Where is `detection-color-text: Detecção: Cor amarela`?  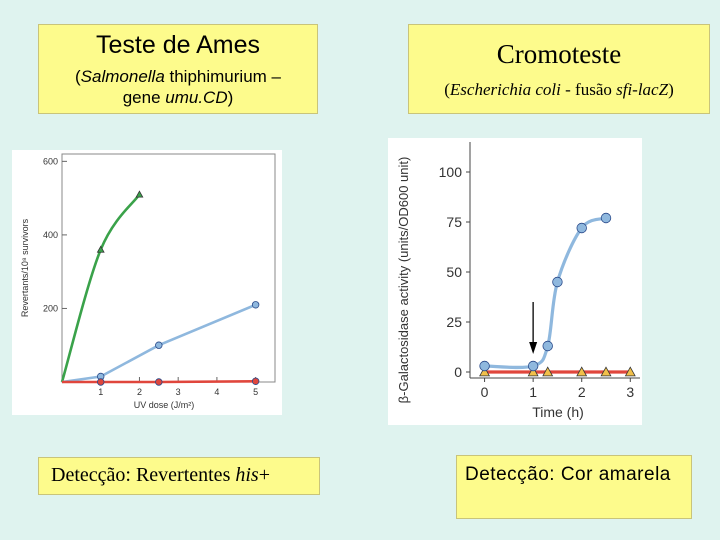 detection-color-text: Detecção: Cor amarela is located at coordinates (568, 474).